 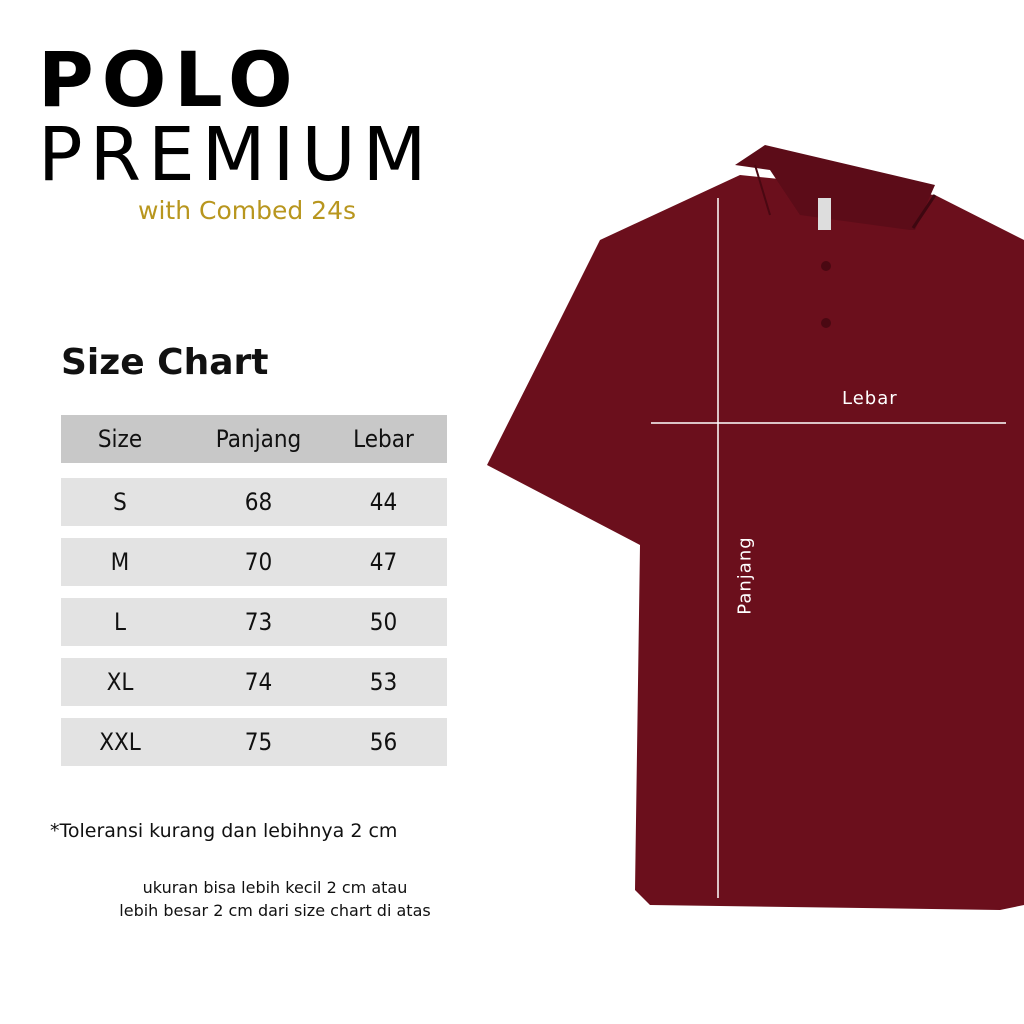 I want to click on table-row: M 70 47, so click(x=254, y=562).